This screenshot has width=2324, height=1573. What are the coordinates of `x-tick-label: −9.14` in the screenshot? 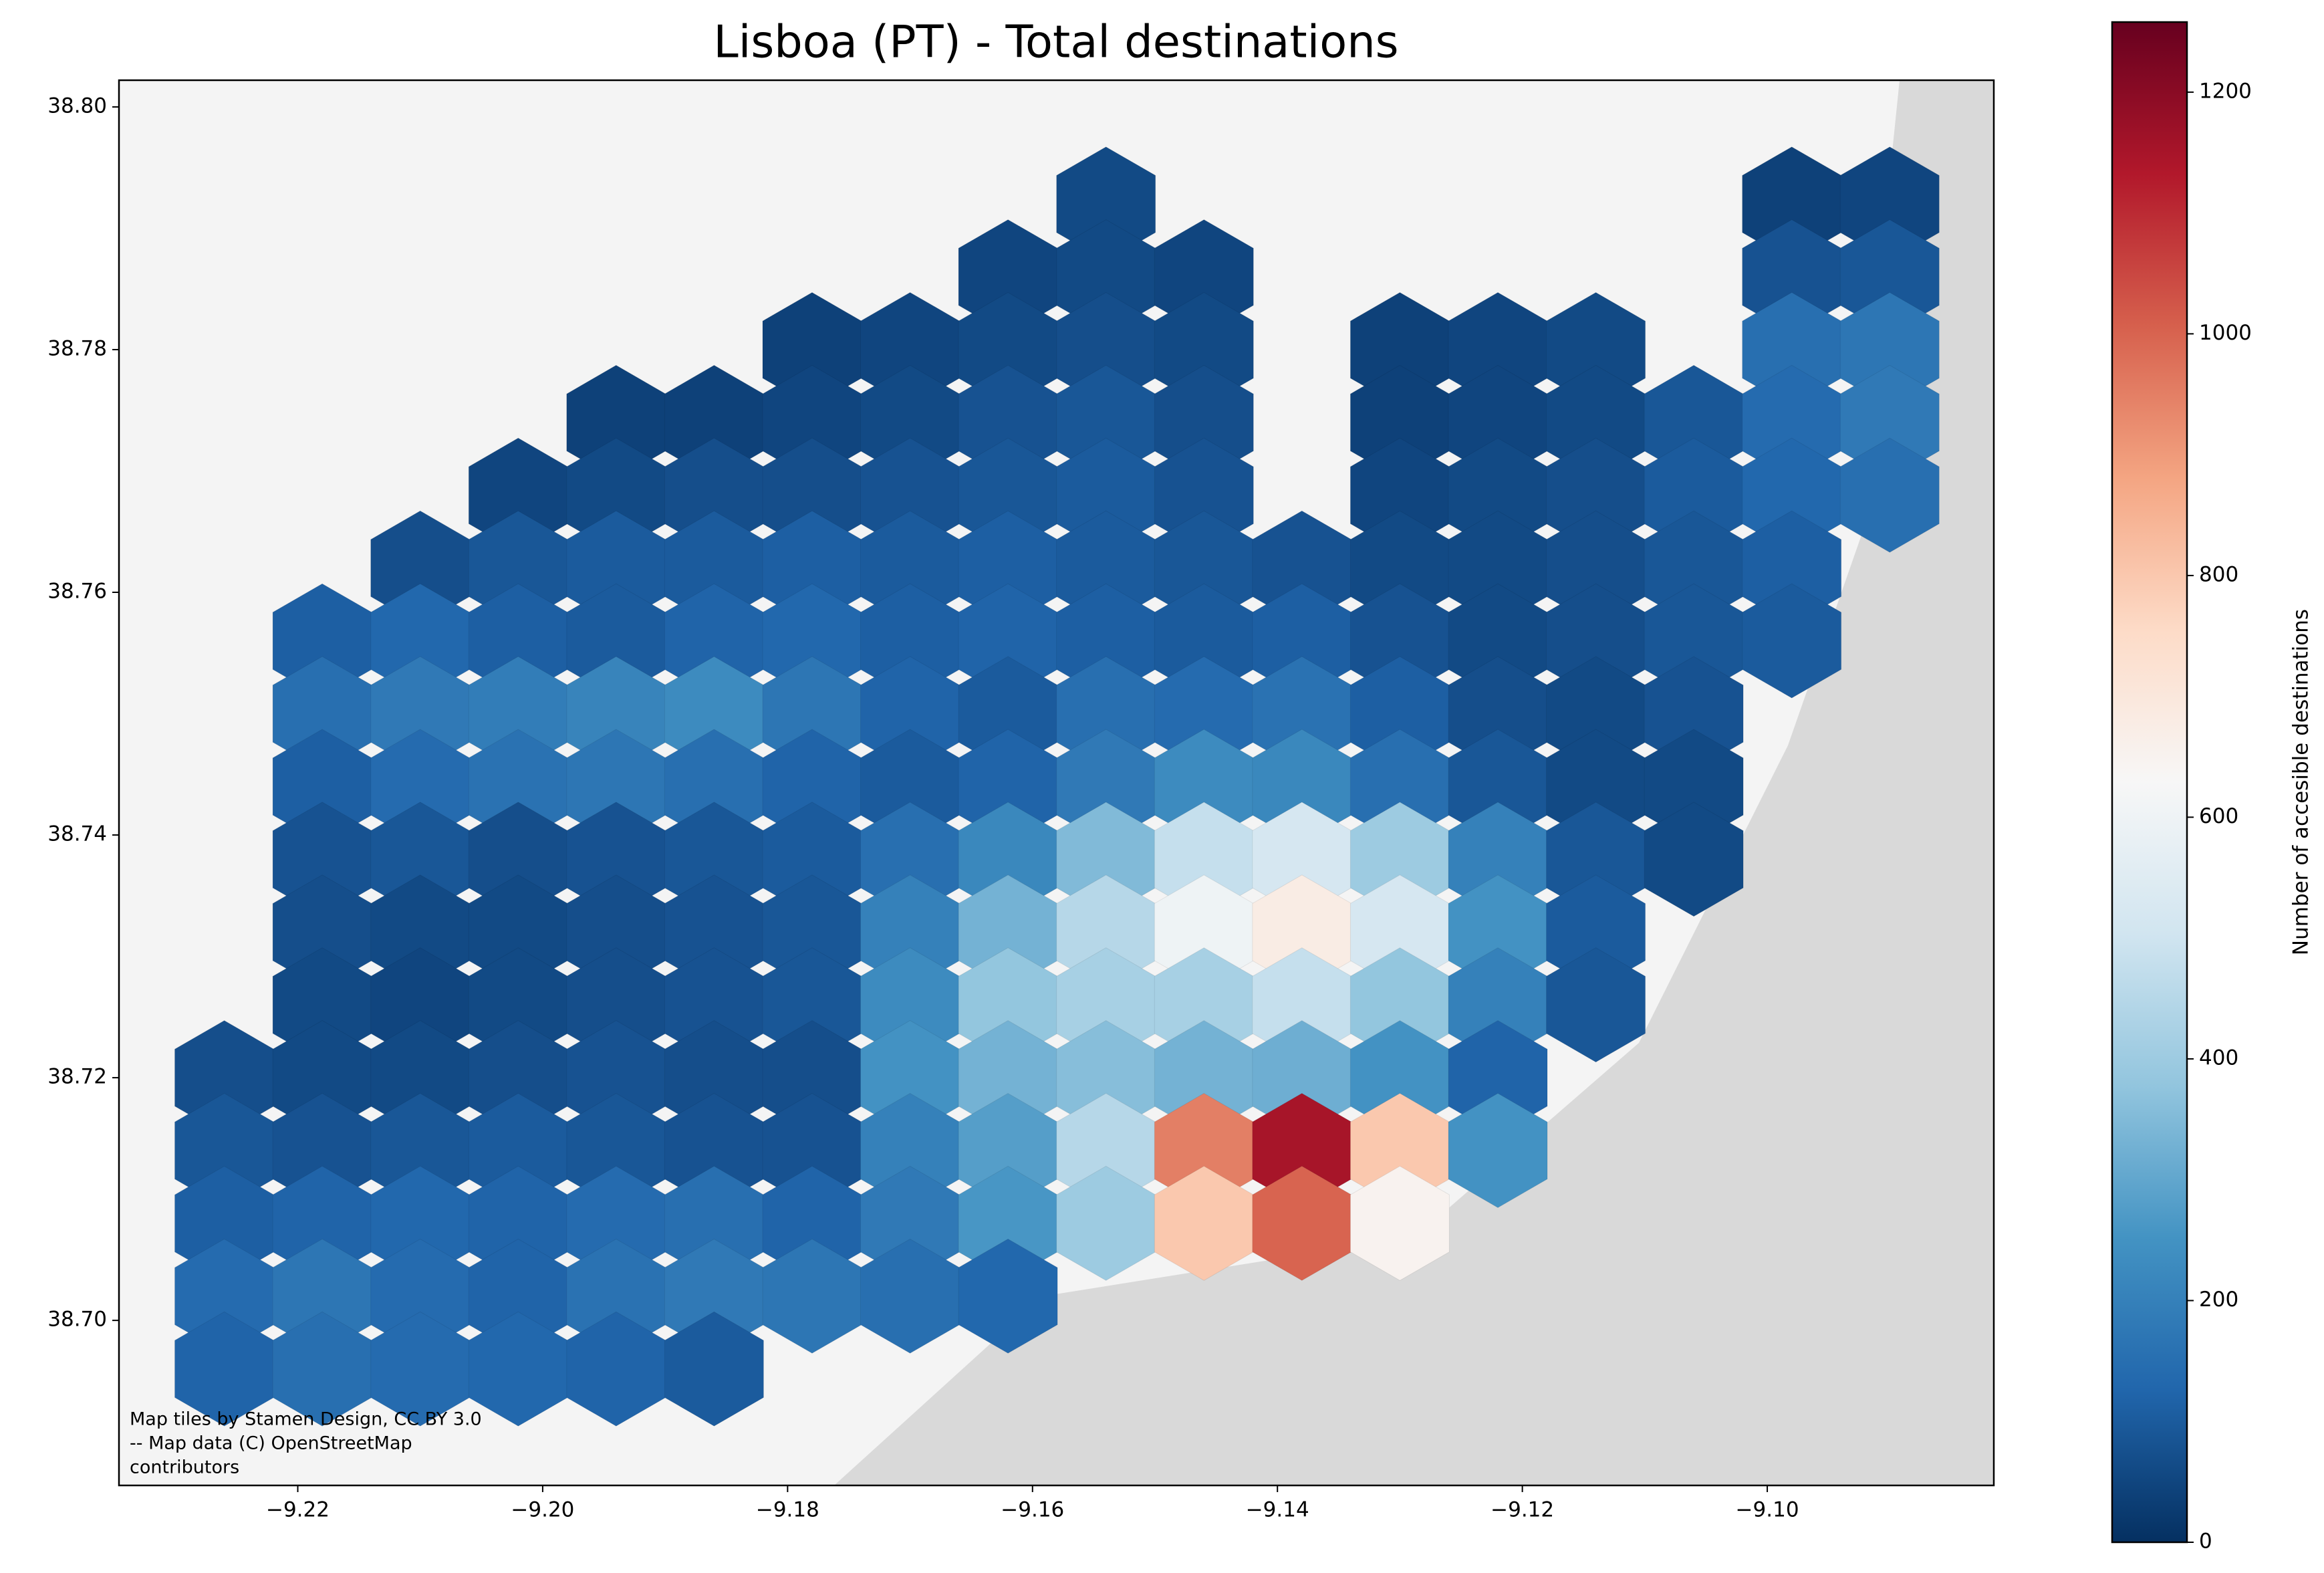 It's located at (1277, 1510).